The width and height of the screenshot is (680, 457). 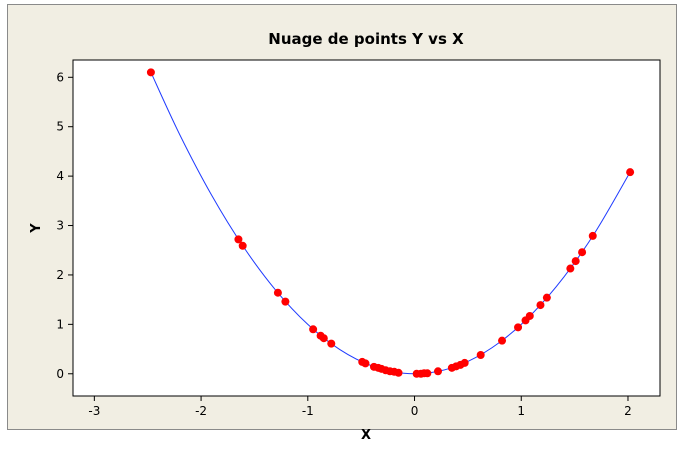 I want to click on y-tick-label: 1, so click(x=60, y=324).